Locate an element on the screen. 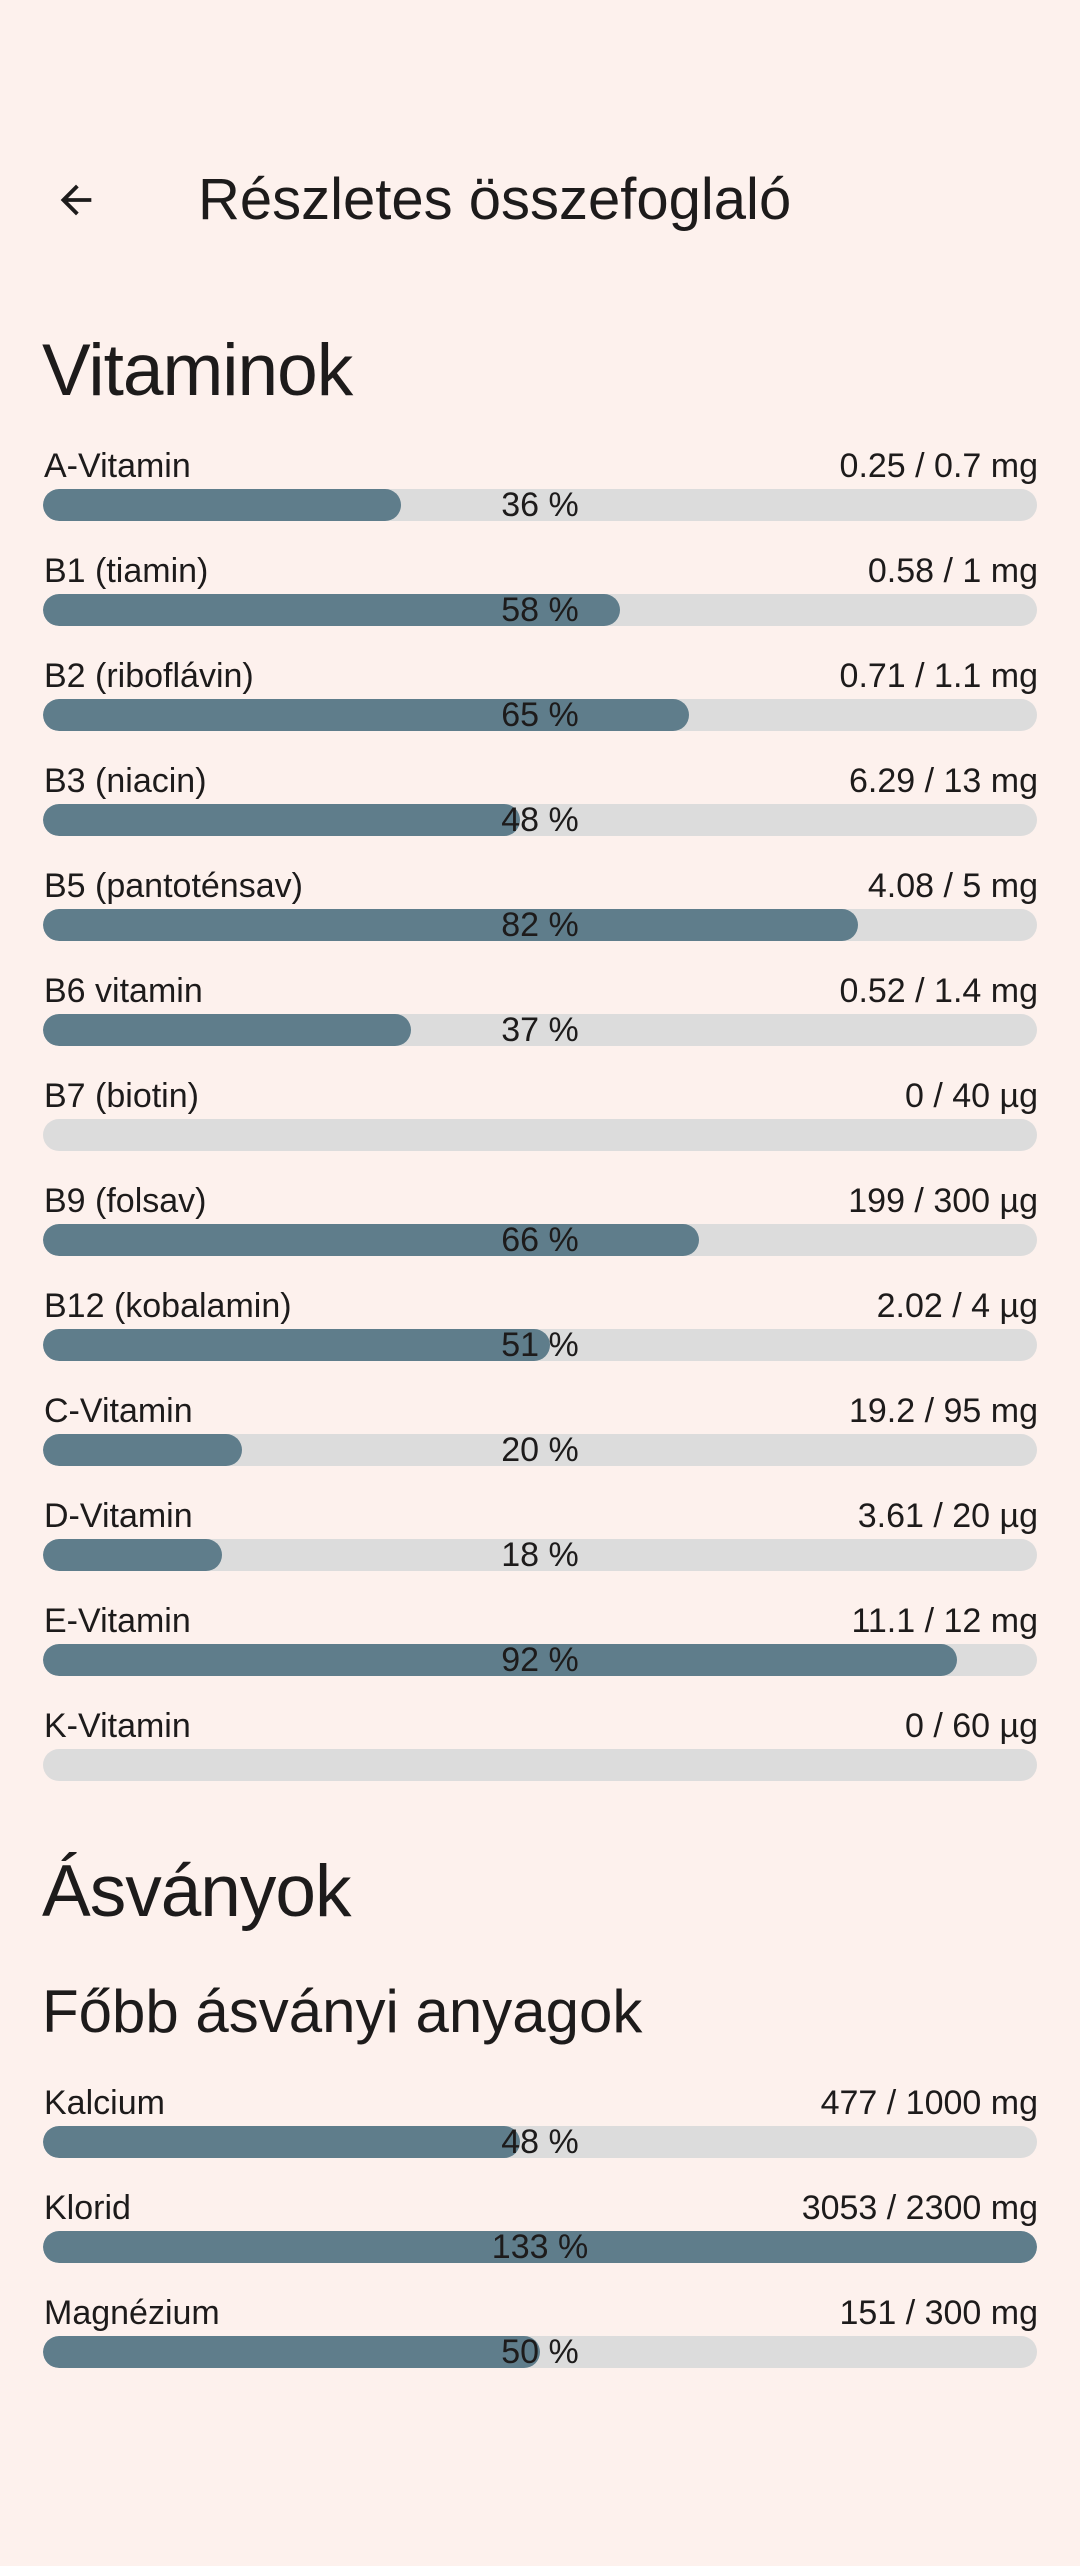 This screenshot has height=2566, width=1080. nutrient-row: B9 (folsav) 199 / 300 µg 66 % is located at coordinates (540, 1230).